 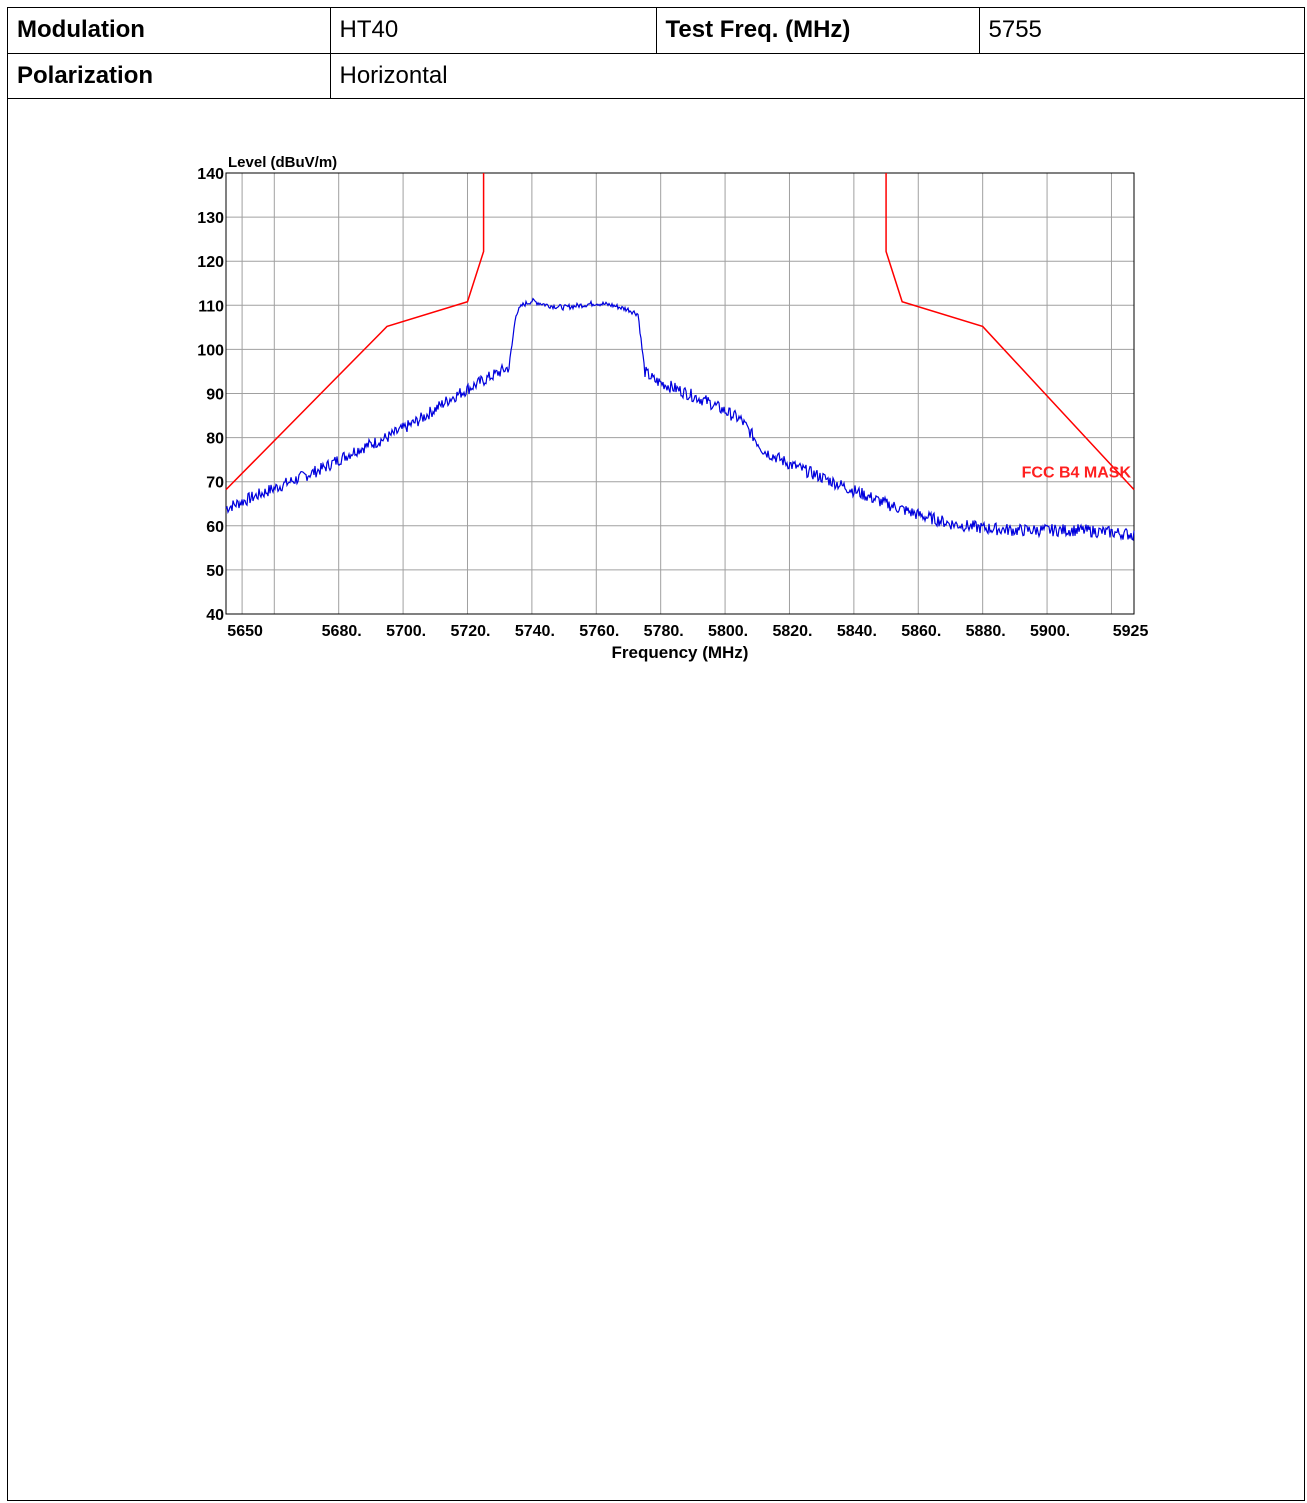 What do you see at coordinates (1050, 631) in the screenshot?
I see `x-tick-label: 5900.` at bounding box center [1050, 631].